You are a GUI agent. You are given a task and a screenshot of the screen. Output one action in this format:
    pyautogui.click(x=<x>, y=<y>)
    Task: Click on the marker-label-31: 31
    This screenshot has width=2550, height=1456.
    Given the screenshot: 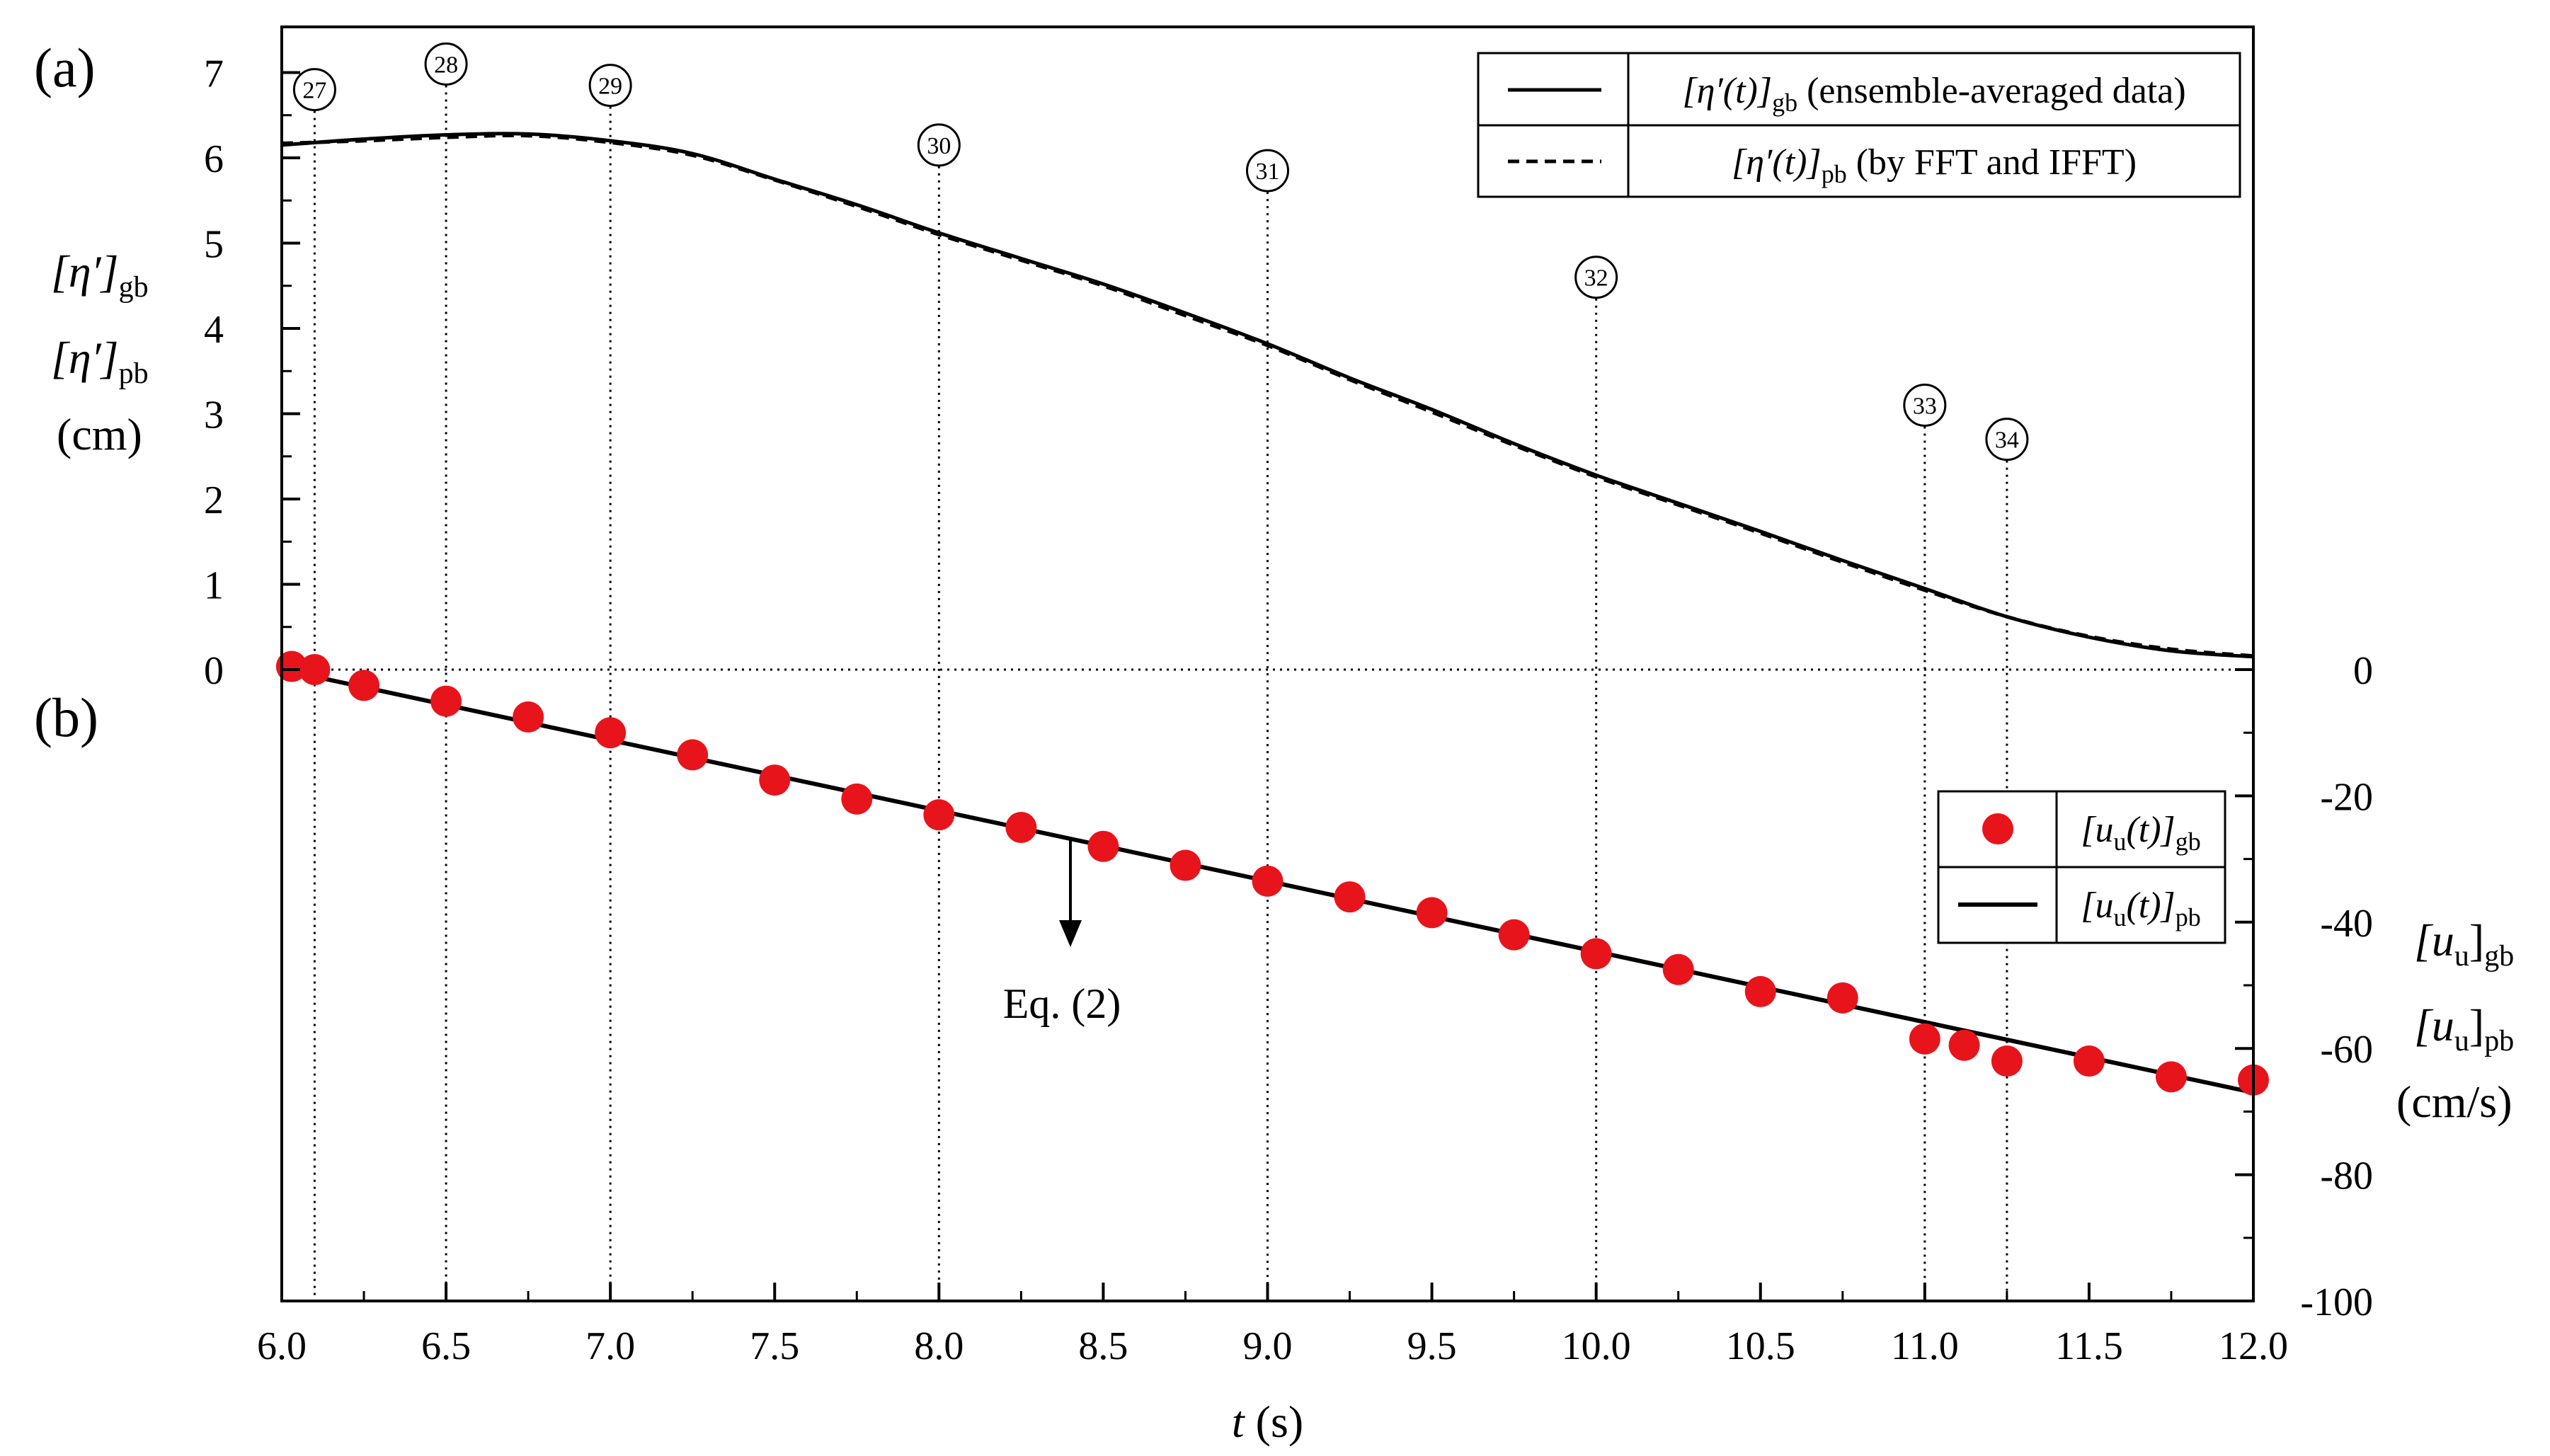 What is the action you would take?
    pyautogui.click(x=1268, y=172)
    